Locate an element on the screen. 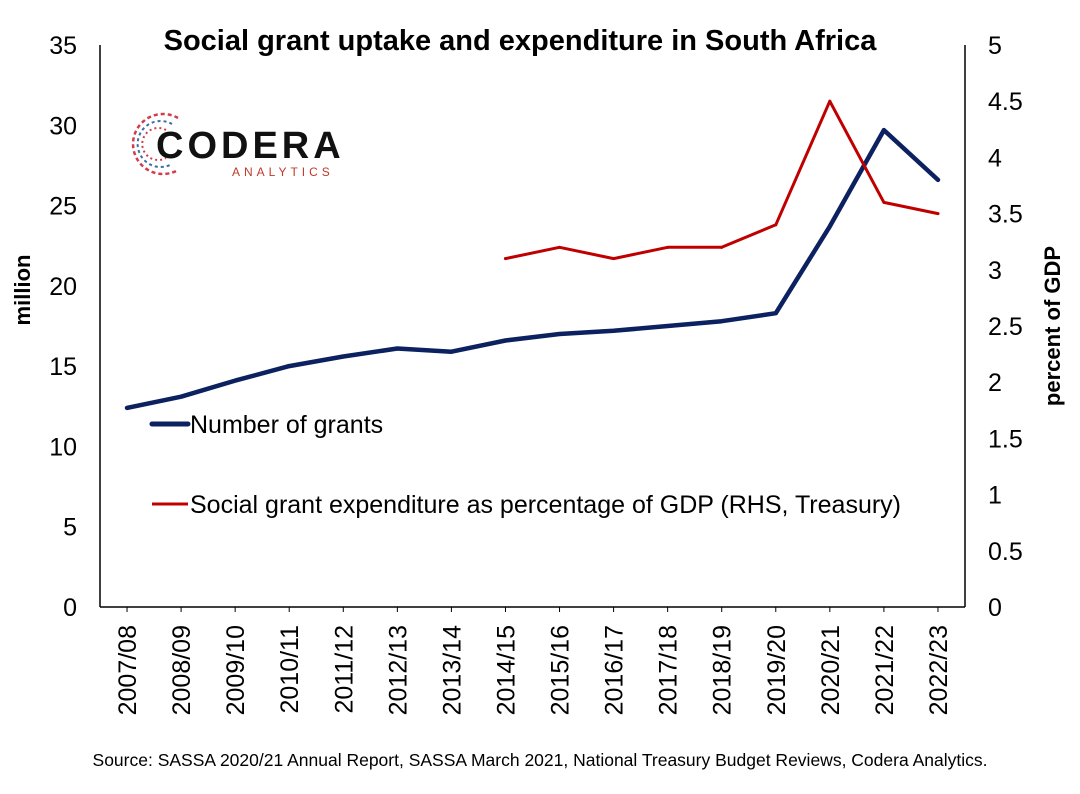 The height and width of the screenshot is (794, 1080). left-y-tick-label: 15 is located at coordinates (63, 367).